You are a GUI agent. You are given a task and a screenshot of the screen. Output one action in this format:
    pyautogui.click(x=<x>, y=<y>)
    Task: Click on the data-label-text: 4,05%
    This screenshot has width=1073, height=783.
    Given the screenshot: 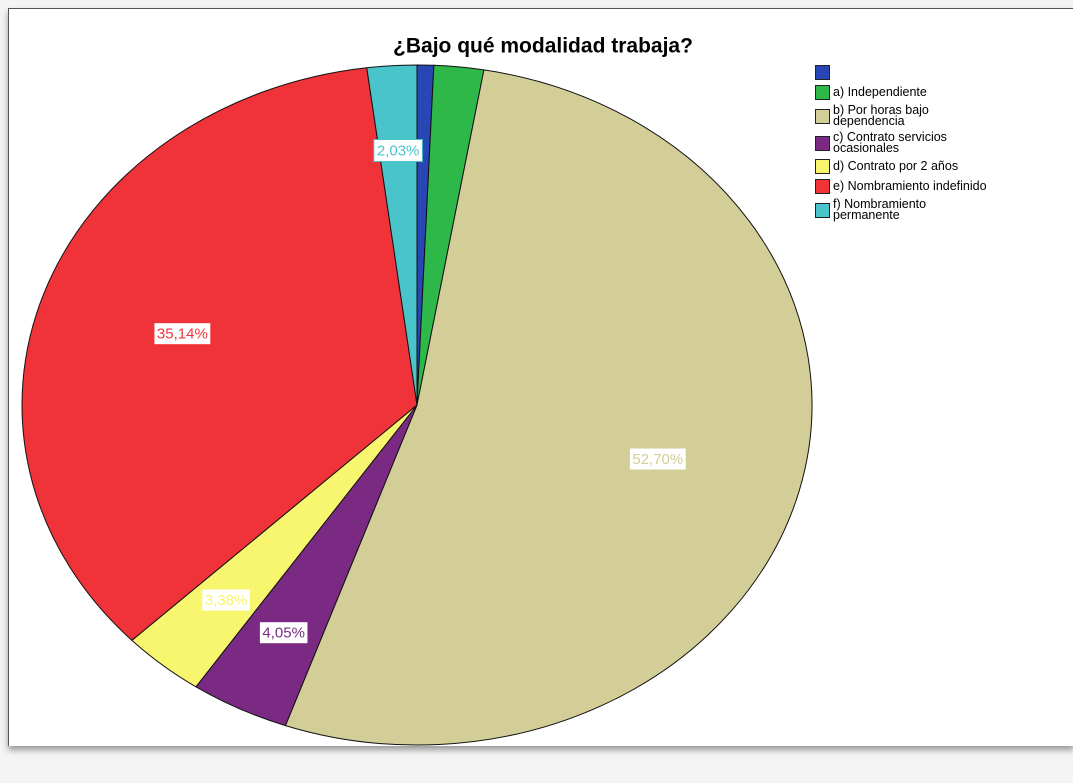 What is the action you would take?
    pyautogui.click(x=283, y=633)
    